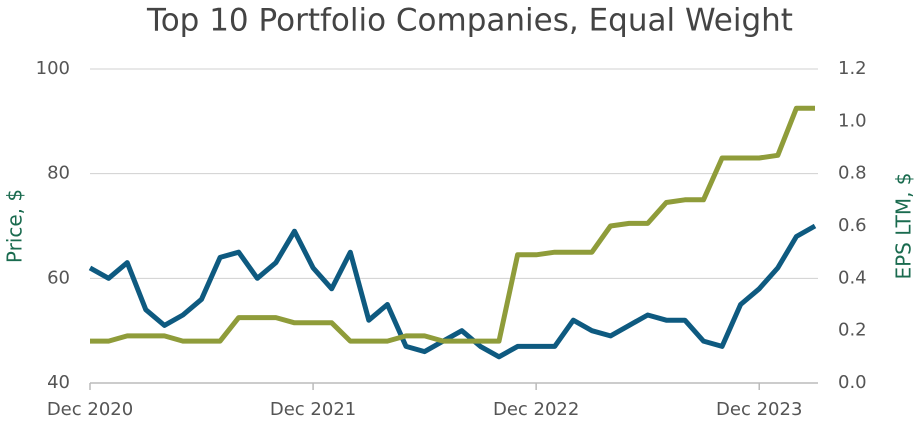 The image size is (923, 429). I want to click on x-tick-label: Dec 2021, so click(313, 409).